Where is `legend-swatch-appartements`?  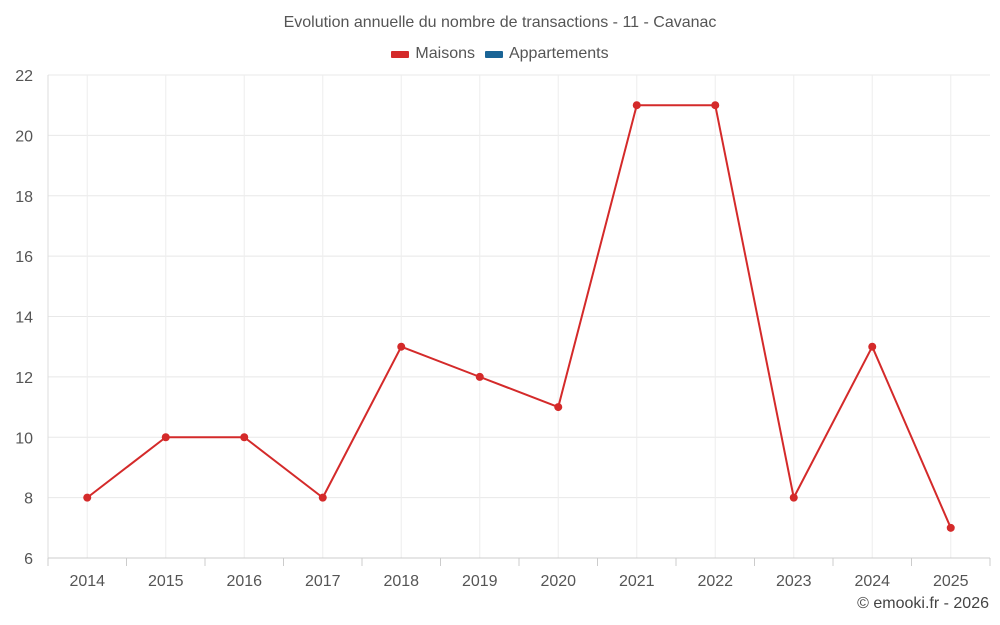 legend-swatch-appartements is located at coordinates (493, 54).